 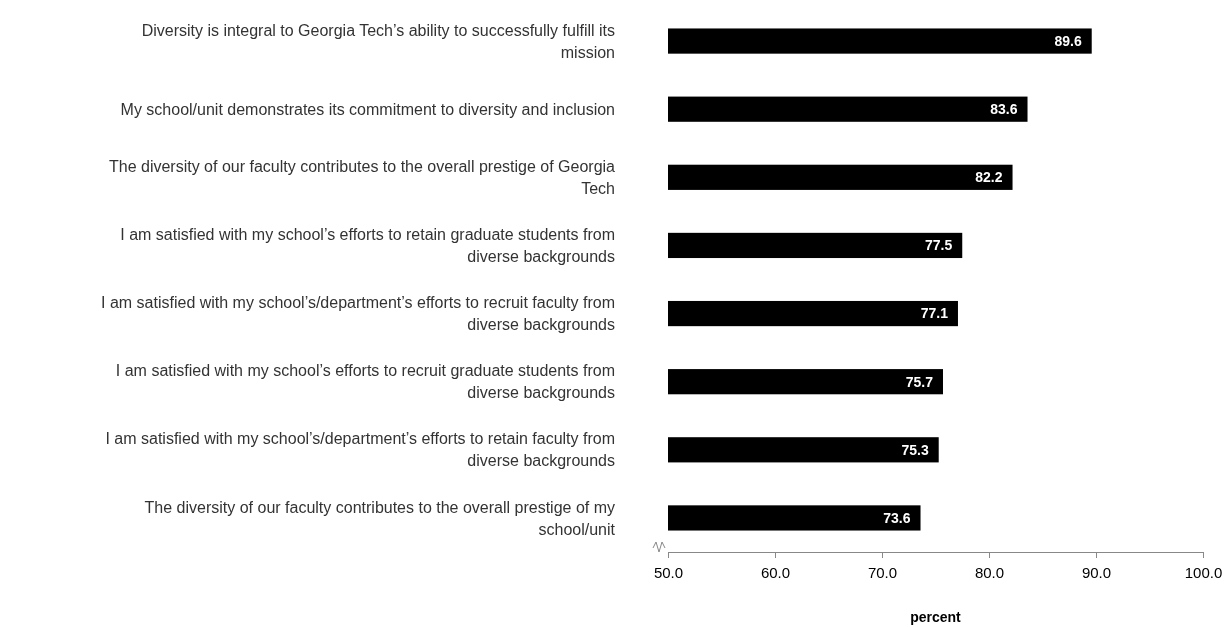 I want to click on data-label: 75.3, so click(x=915, y=449).